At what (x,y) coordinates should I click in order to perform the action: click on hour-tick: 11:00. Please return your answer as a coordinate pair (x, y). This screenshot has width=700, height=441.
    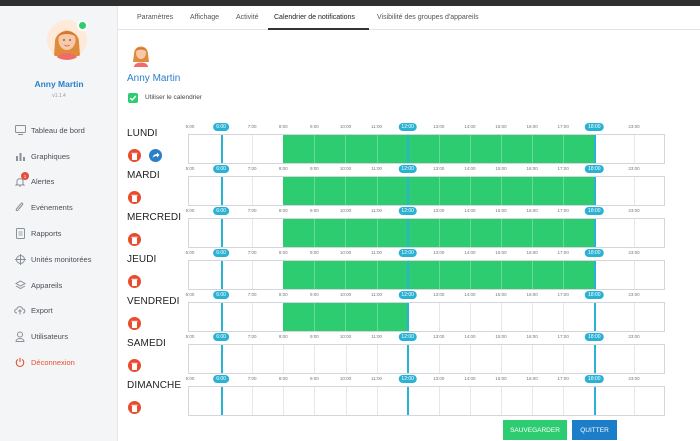
    Looking at the image, I should click on (377, 168).